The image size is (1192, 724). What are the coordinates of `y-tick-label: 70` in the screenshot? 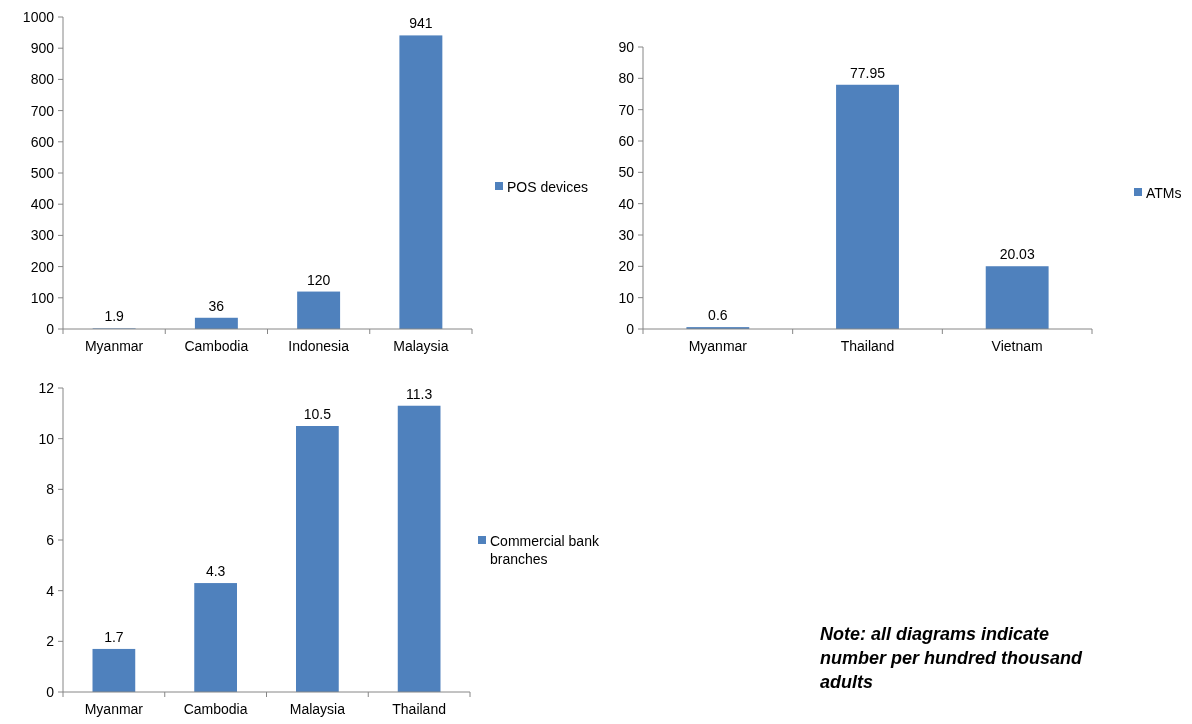 It's located at (626, 109).